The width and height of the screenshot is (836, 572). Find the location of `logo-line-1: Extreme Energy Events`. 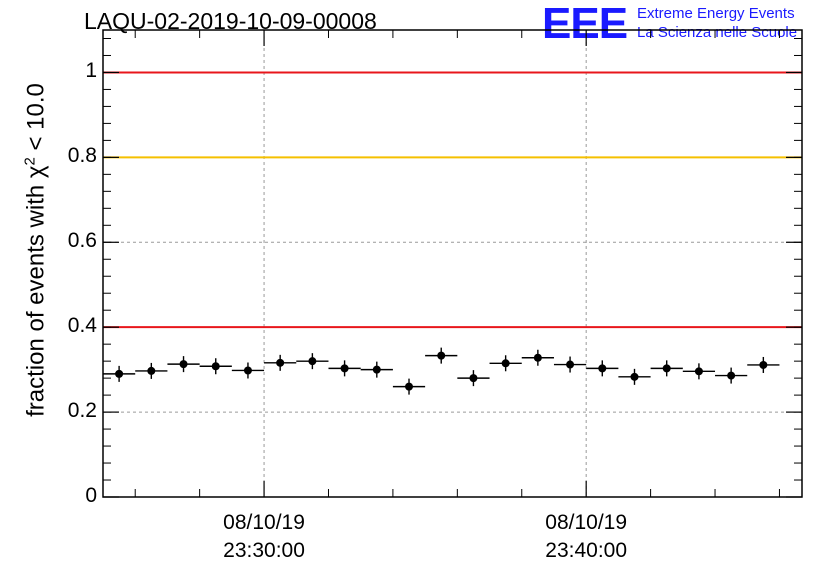

logo-line-1: Extreme Energy Events is located at coordinates (716, 13).